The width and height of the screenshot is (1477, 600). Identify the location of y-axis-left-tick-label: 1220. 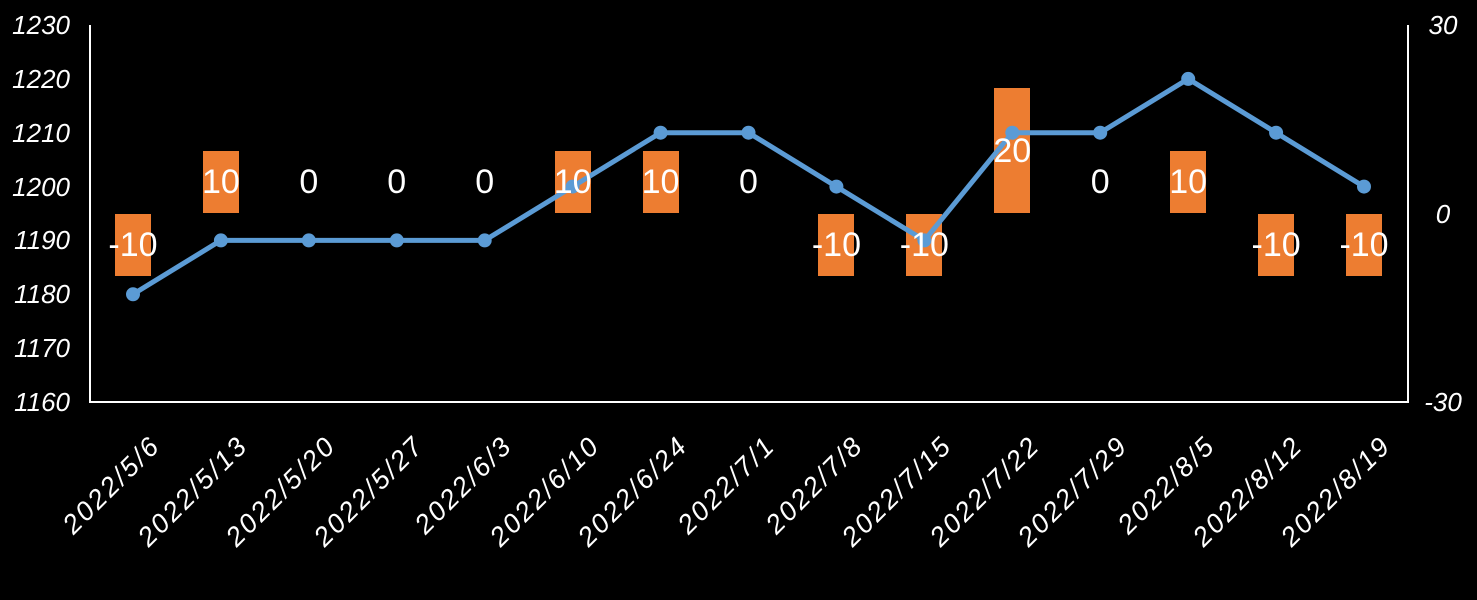
(41, 78).